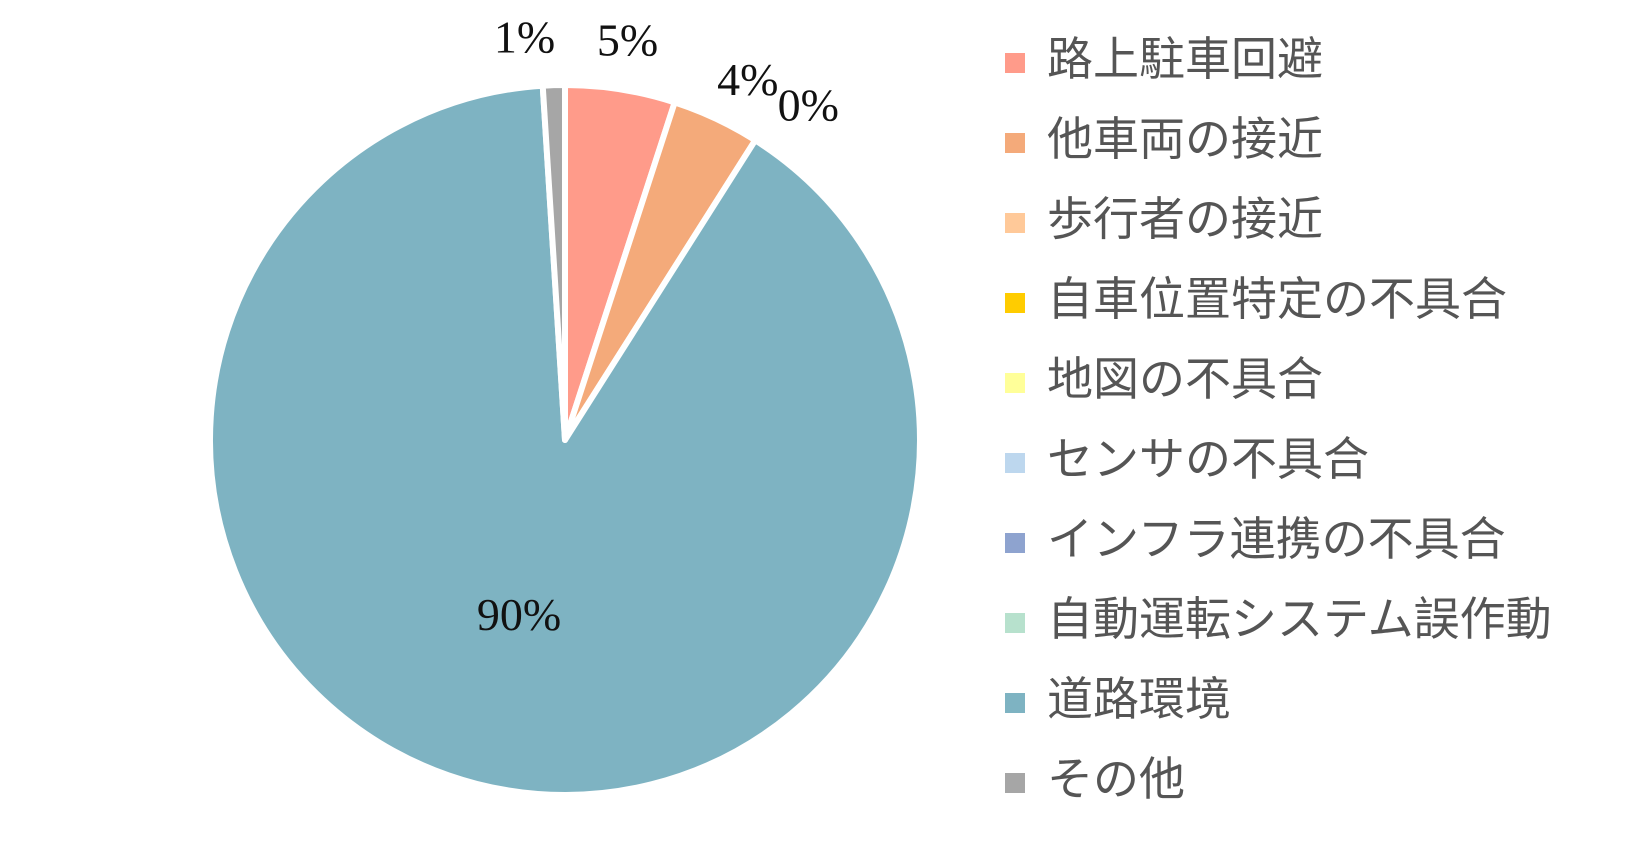  I want to click on legend-item: 道路環境, so click(1118, 699).